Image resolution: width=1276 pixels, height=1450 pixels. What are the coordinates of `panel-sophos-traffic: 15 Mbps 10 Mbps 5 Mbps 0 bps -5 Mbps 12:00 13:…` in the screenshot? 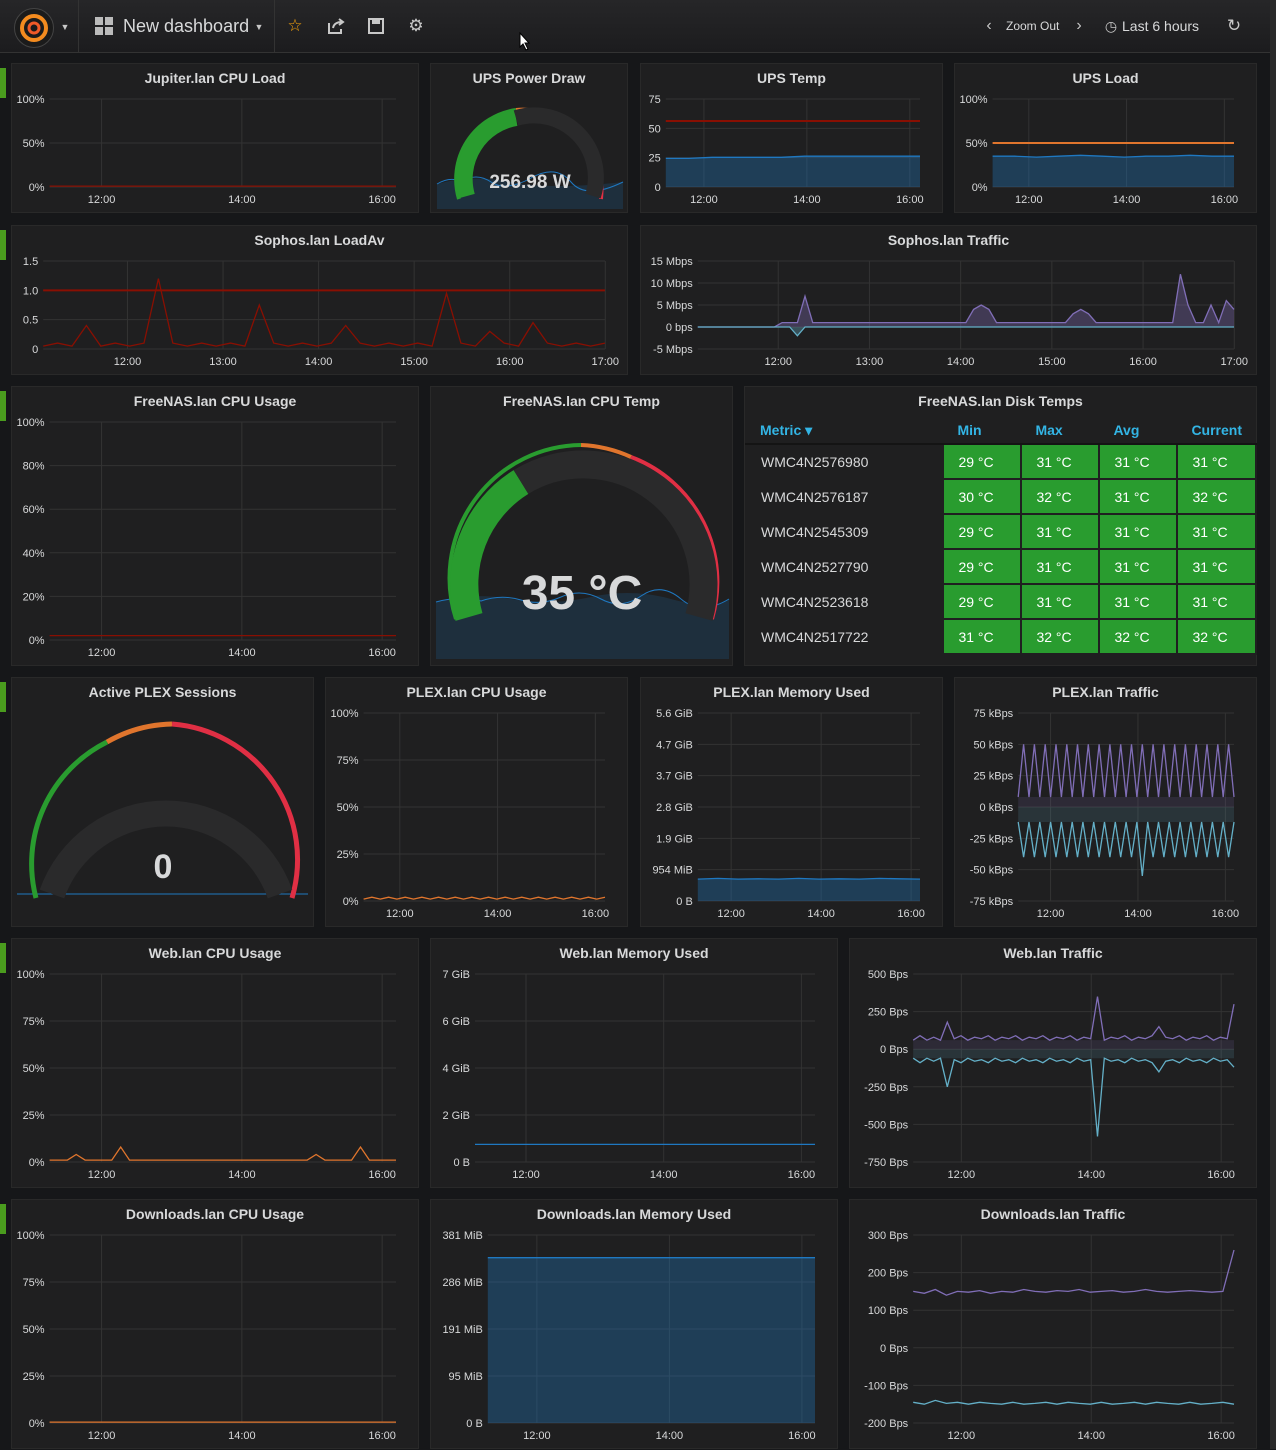 It's located at (948, 300).